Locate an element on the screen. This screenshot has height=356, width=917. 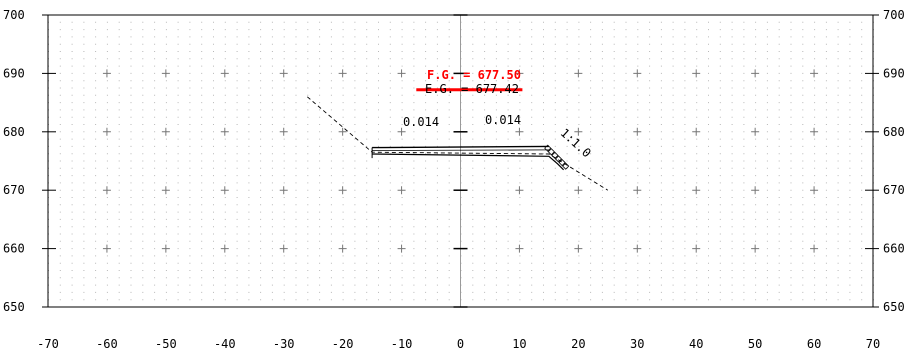
y-axis-tick-labels-left: 650 660 670 680 690 700 is located at coordinates (14, 161).